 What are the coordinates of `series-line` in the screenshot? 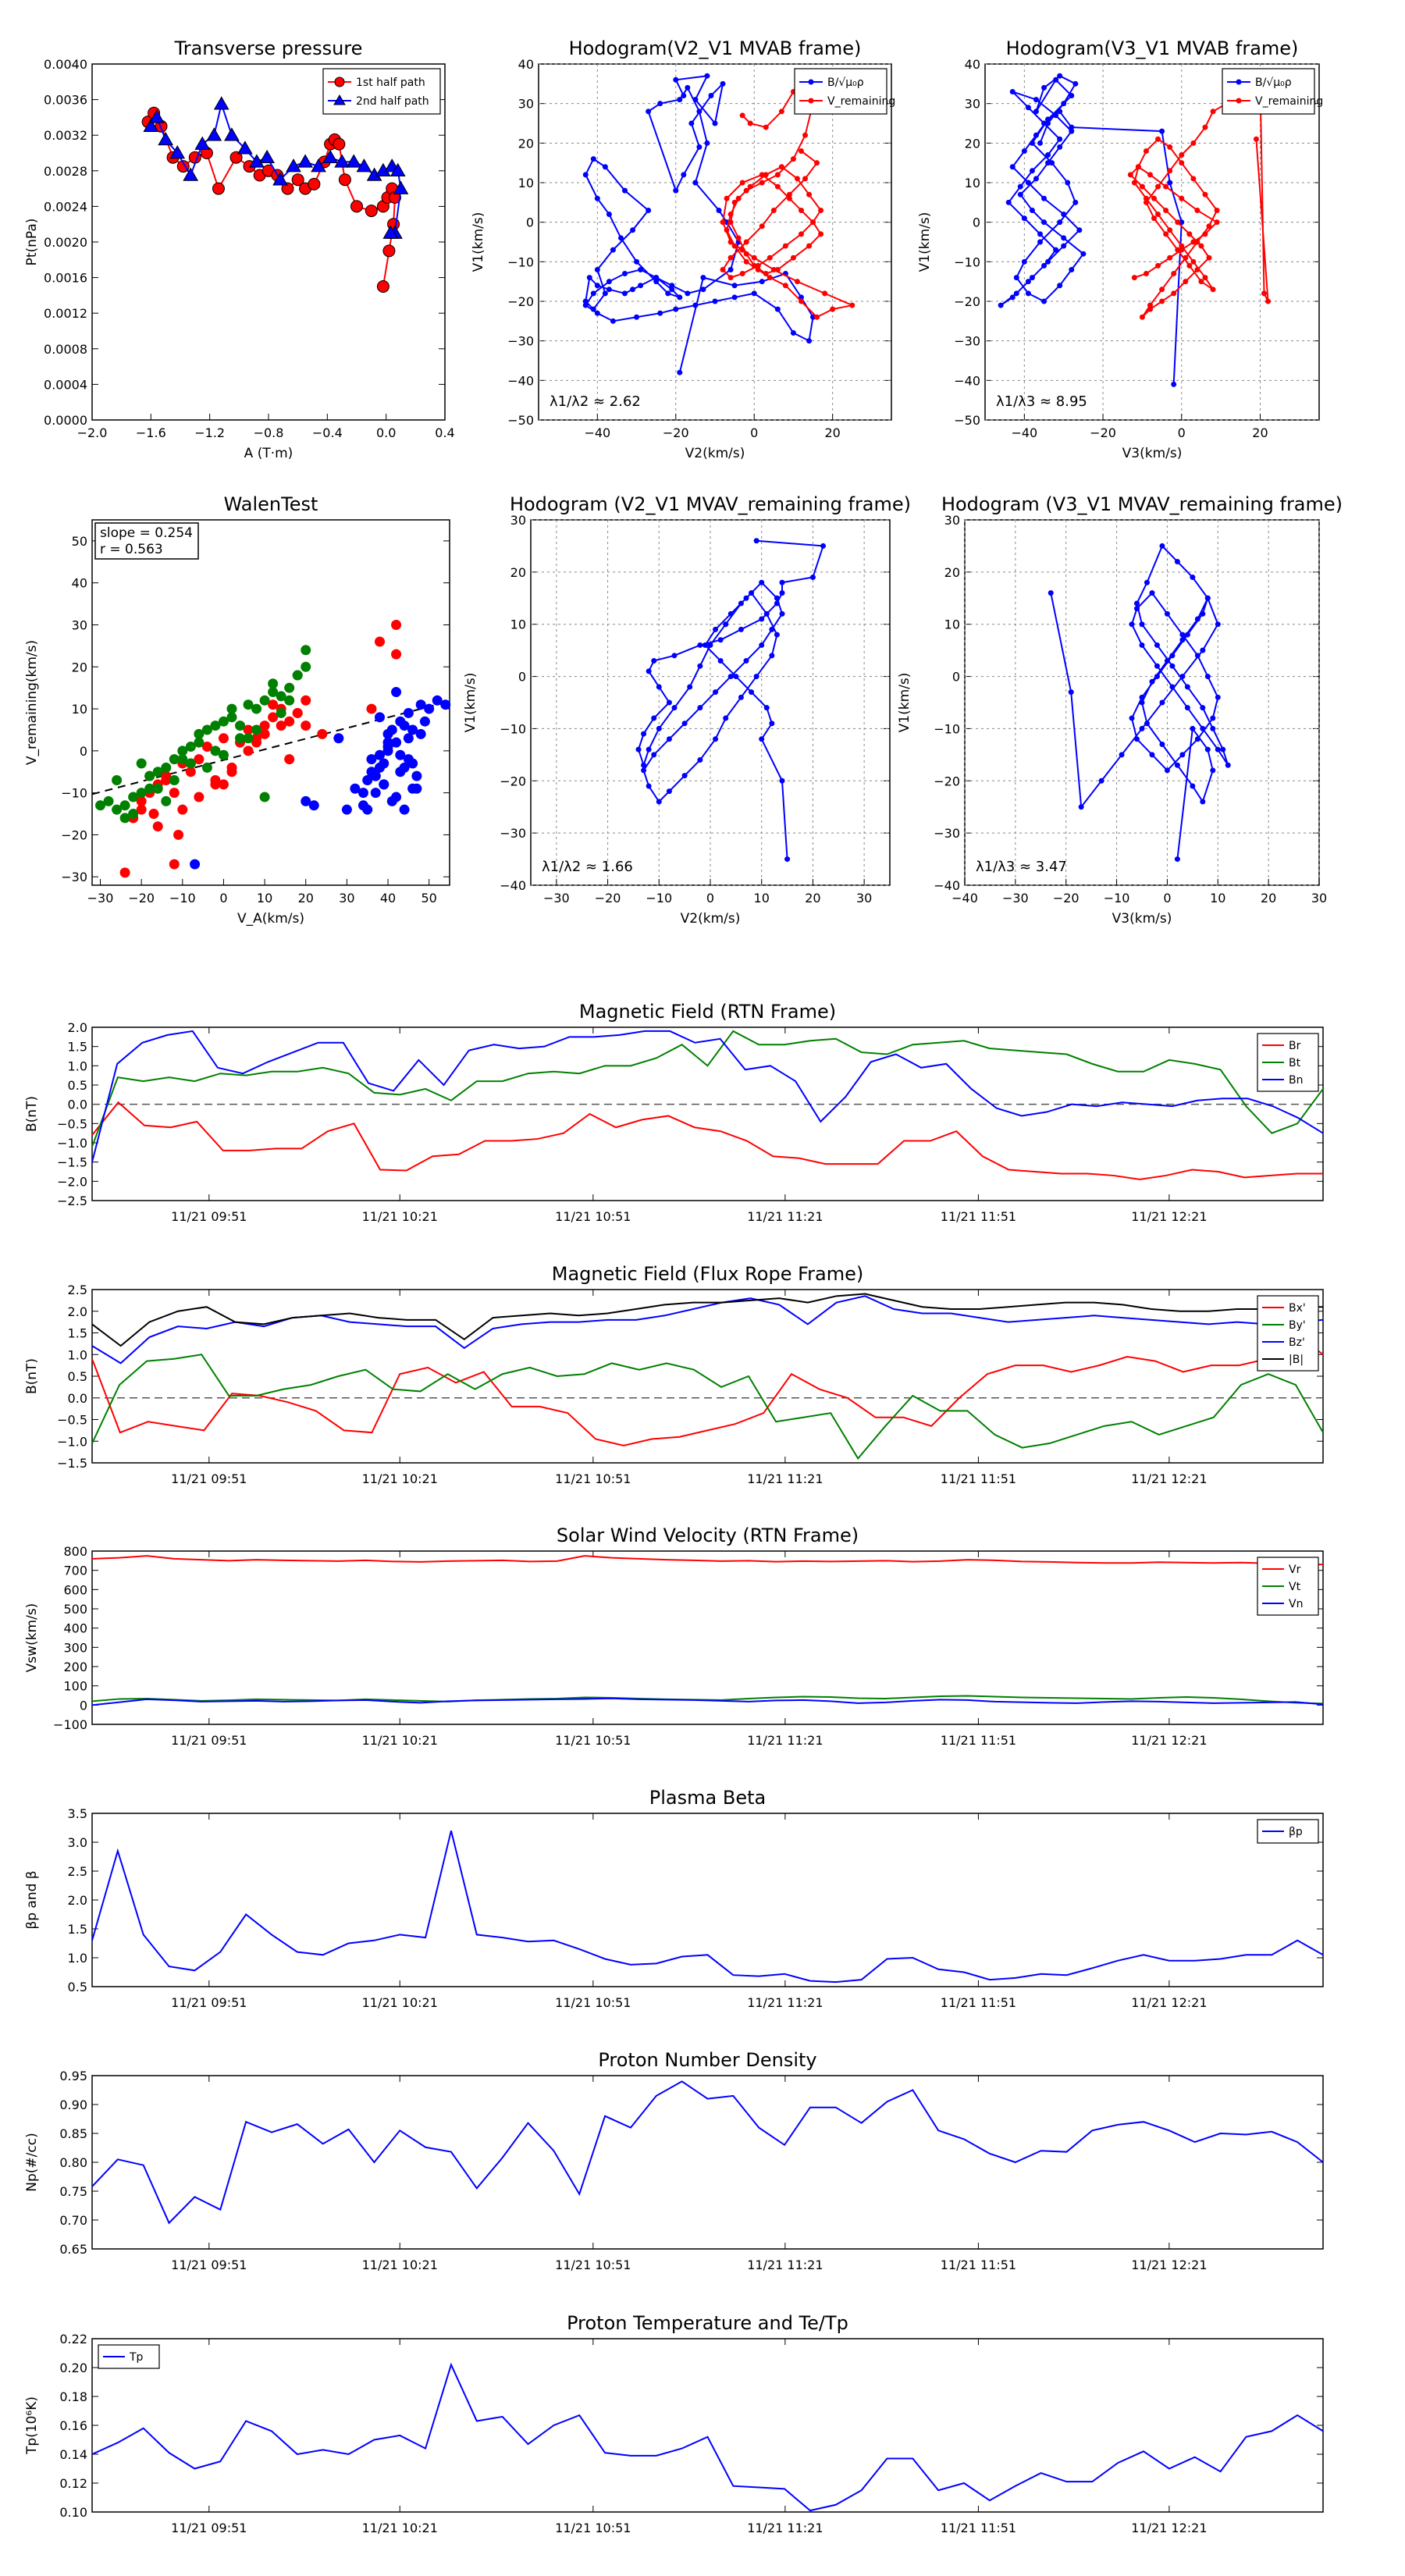 It's located at (788, 198).